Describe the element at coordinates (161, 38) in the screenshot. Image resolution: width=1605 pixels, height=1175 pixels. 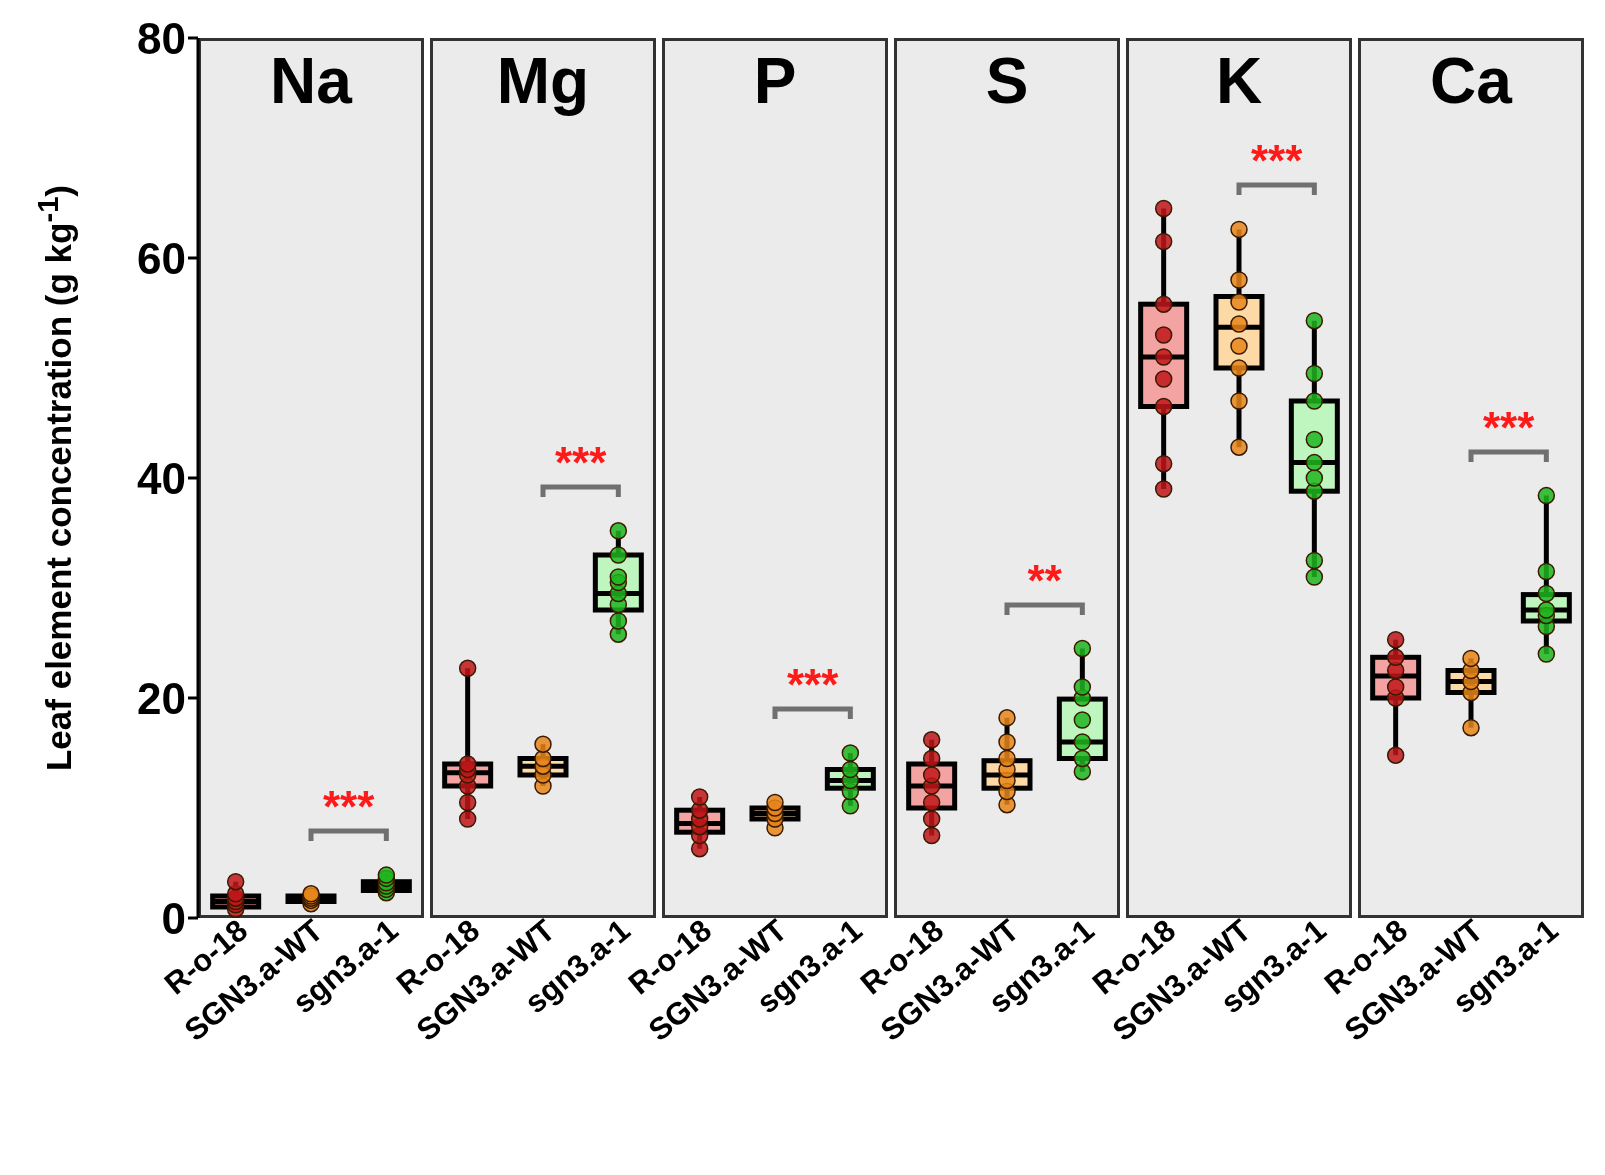
I see `y-tick-label: 80` at that location.